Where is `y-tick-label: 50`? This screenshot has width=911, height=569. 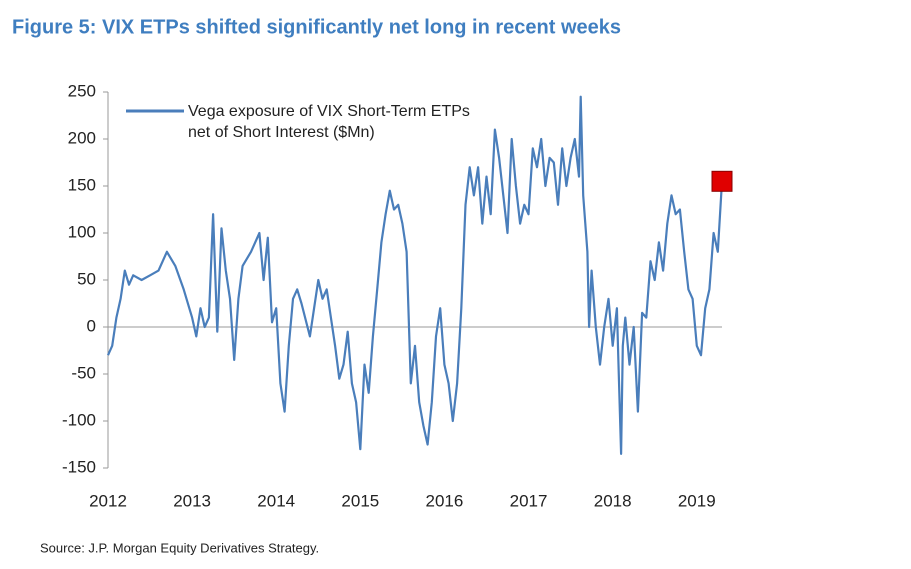 y-tick-label: 50 is located at coordinates (86, 278).